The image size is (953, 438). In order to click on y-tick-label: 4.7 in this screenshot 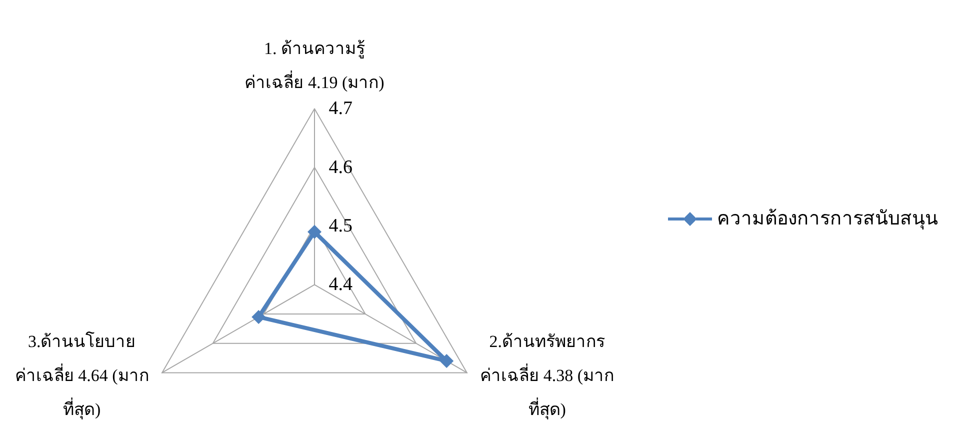, I will do `click(340, 109)`.